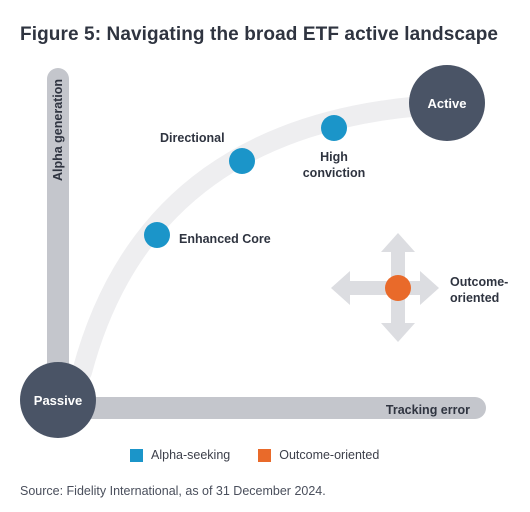 The height and width of the screenshot is (512, 530). Describe the element at coordinates (272, 408) in the screenshot. I see `x-axis-bar` at that location.